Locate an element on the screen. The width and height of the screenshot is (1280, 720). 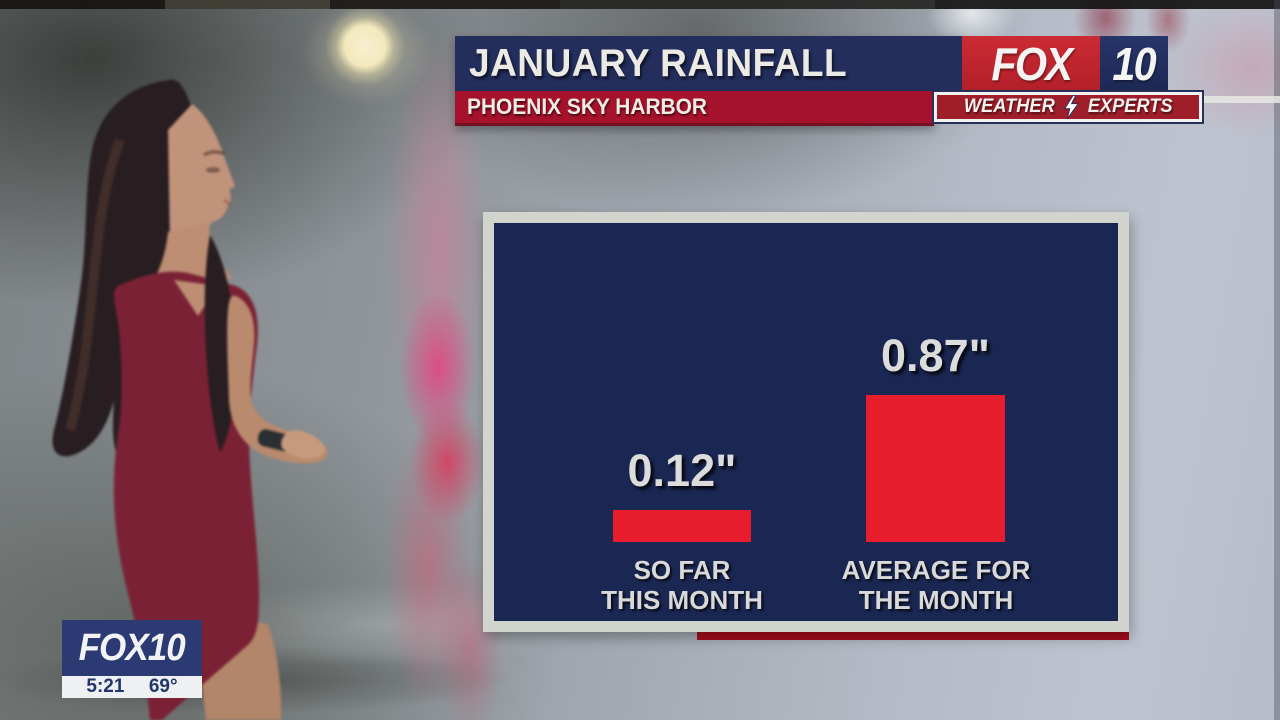
badge-weather-label: WEATHER is located at coordinates (1009, 106).